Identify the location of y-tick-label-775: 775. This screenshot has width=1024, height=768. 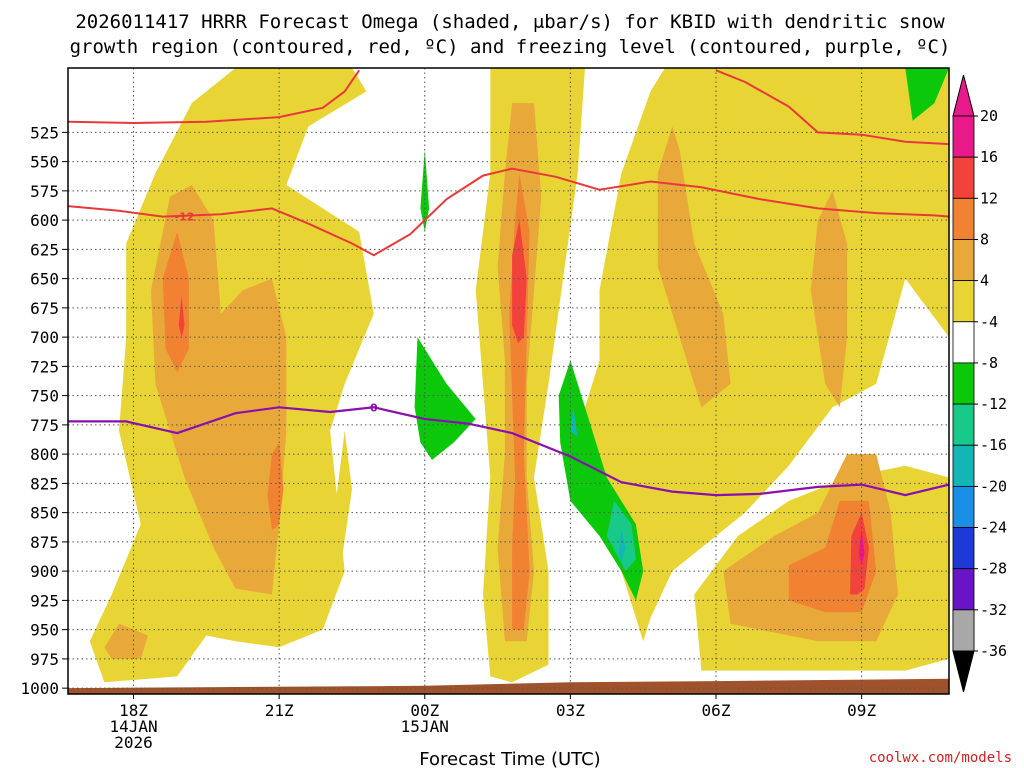
(44, 425).